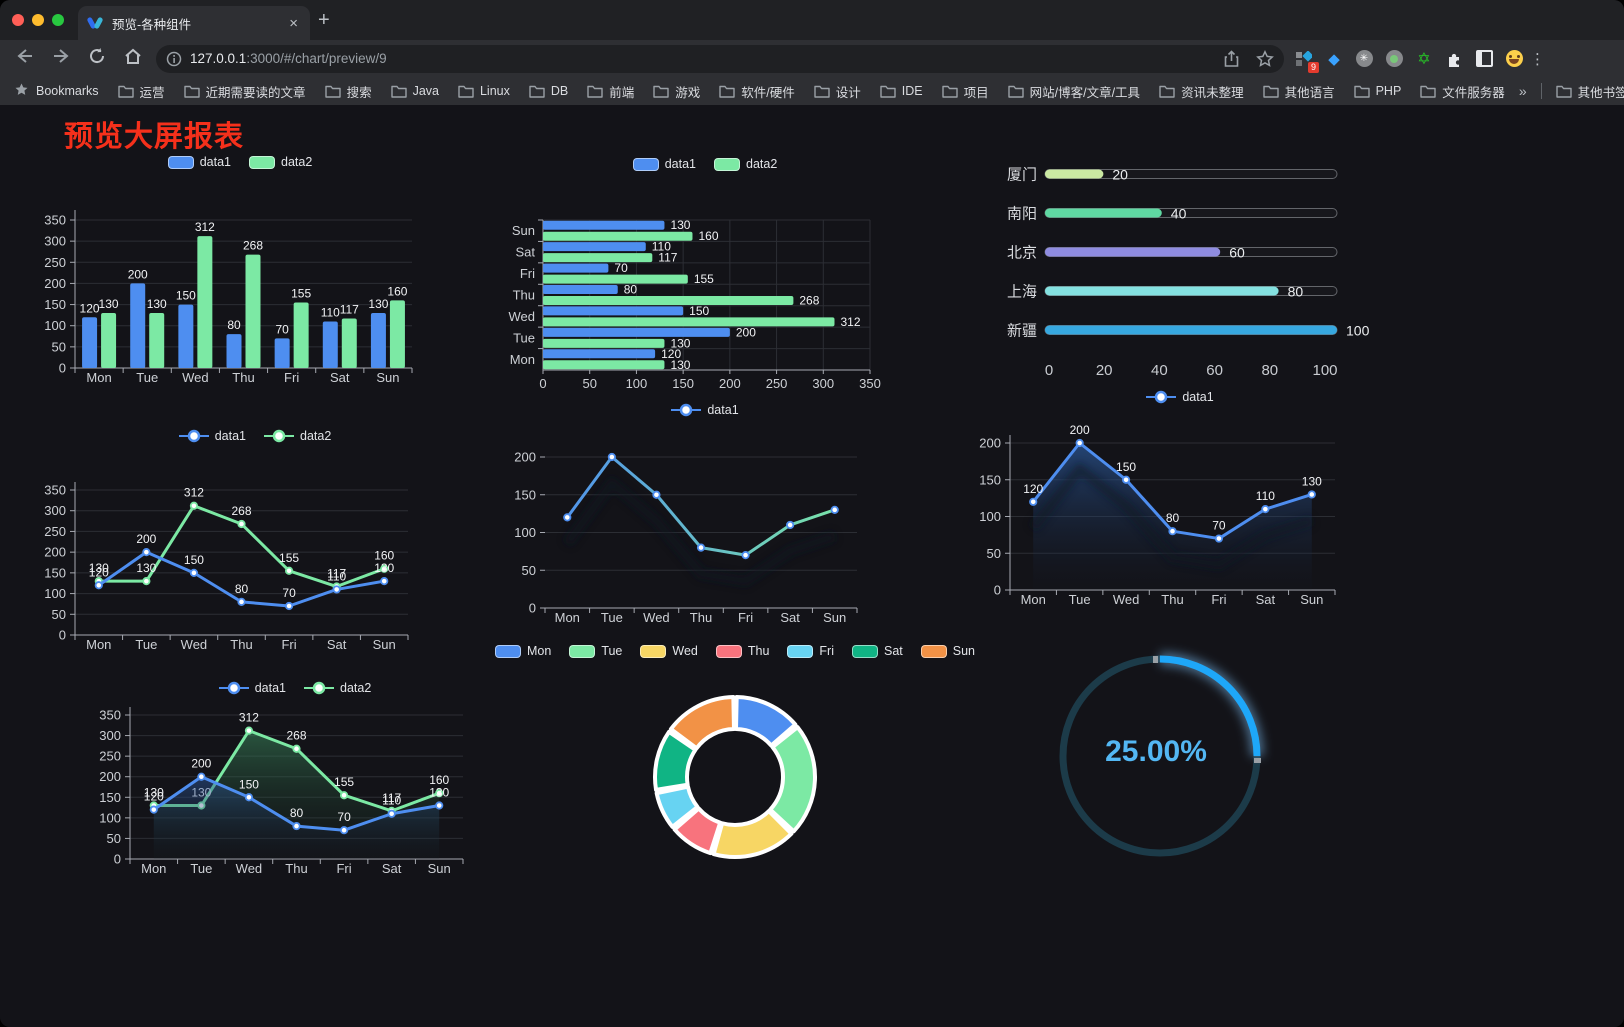  Describe the element at coordinates (809, 301) in the screenshot. I see `svg-text: 268` at that location.